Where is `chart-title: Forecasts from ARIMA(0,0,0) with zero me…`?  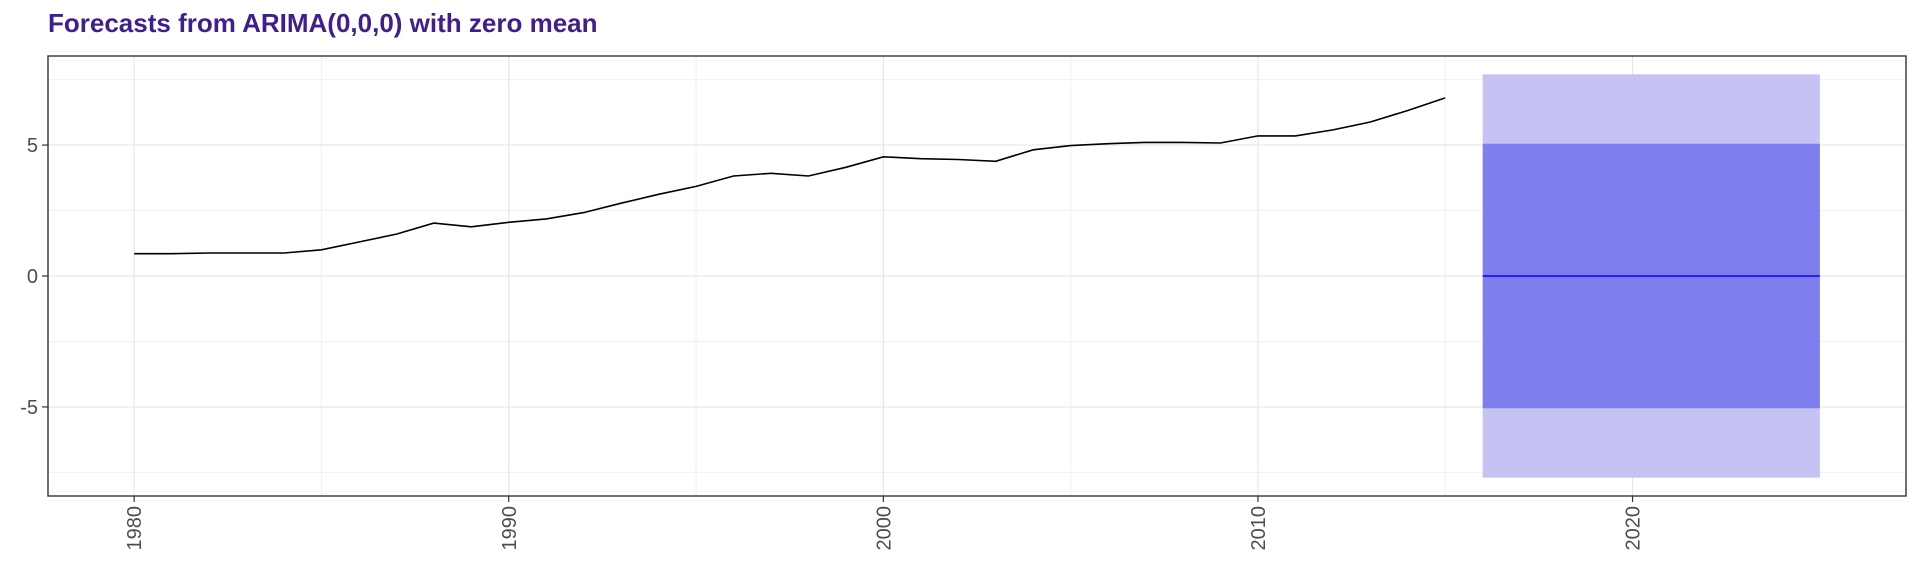
chart-title: Forecasts from ARIMA(0,0,0) with zero me… is located at coordinates (323, 23).